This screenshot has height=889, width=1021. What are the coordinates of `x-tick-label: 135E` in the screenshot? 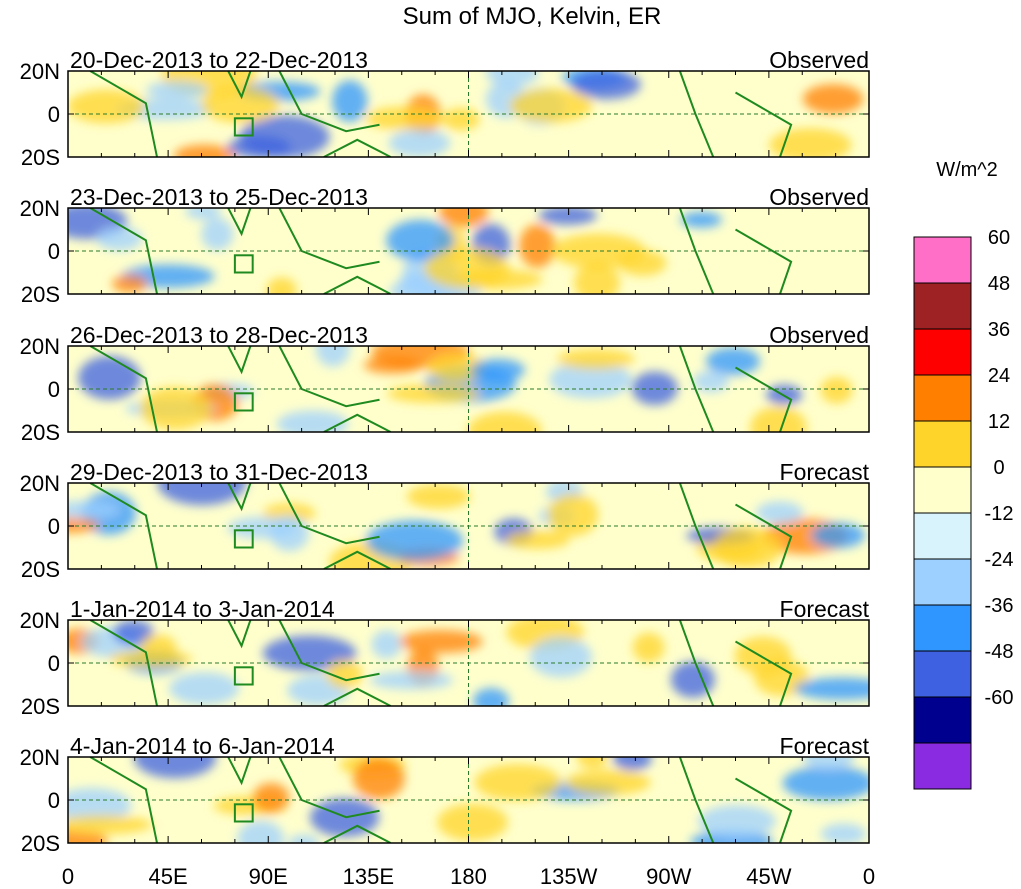 It's located at (368, 876).